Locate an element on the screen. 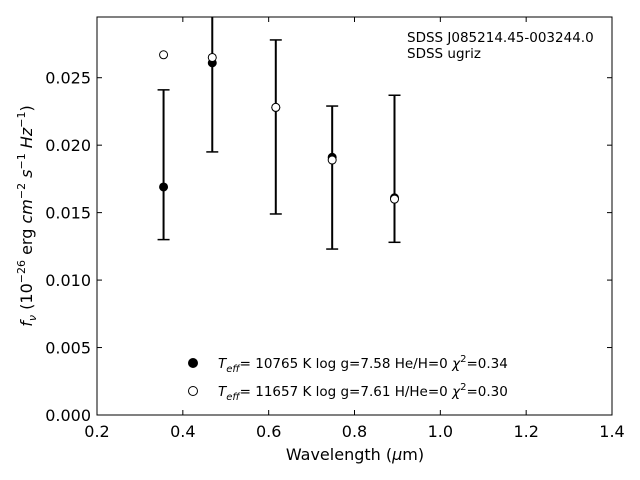 The image size is (640, 480). x-axis-title-unit: m) is located at coordinates (413, 454).